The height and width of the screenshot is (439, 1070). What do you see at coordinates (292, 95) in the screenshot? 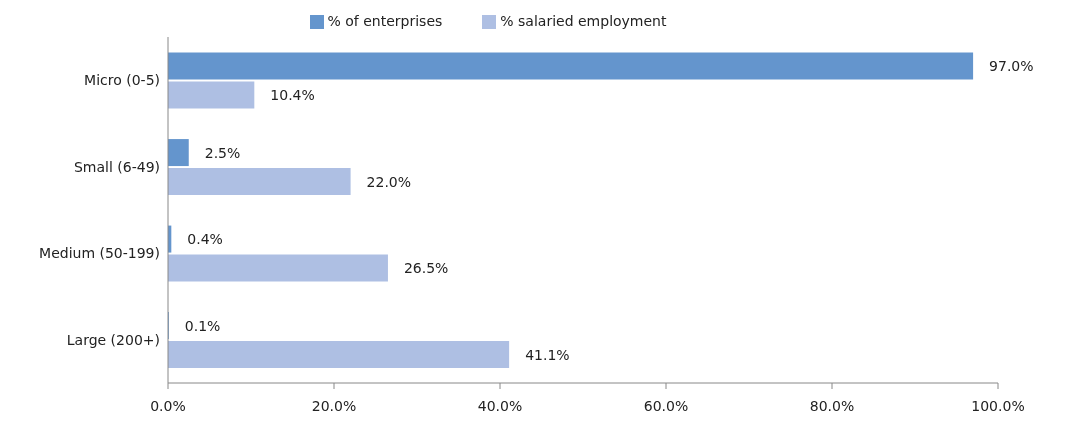
I see `data-label: 10.4%` at bounding box center [292, 95].